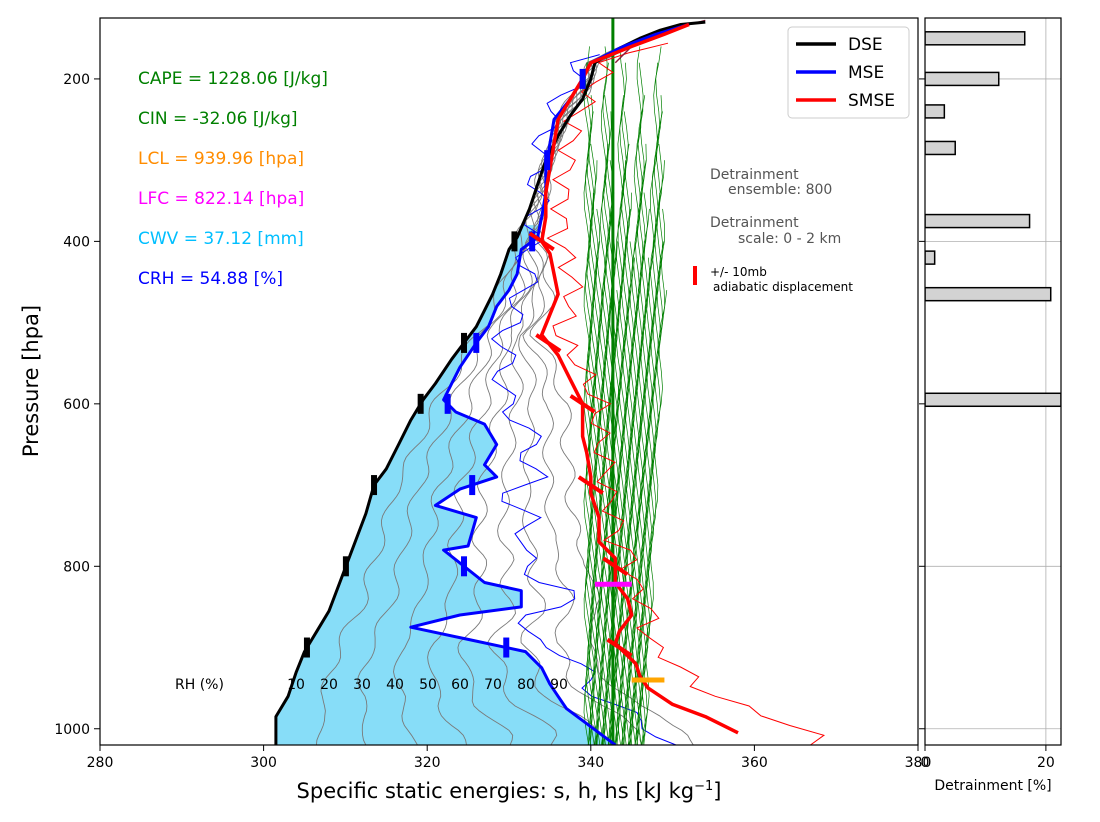  I want to click on stat-line: CIN = -32.06 [J/kg], so click(218, 119).